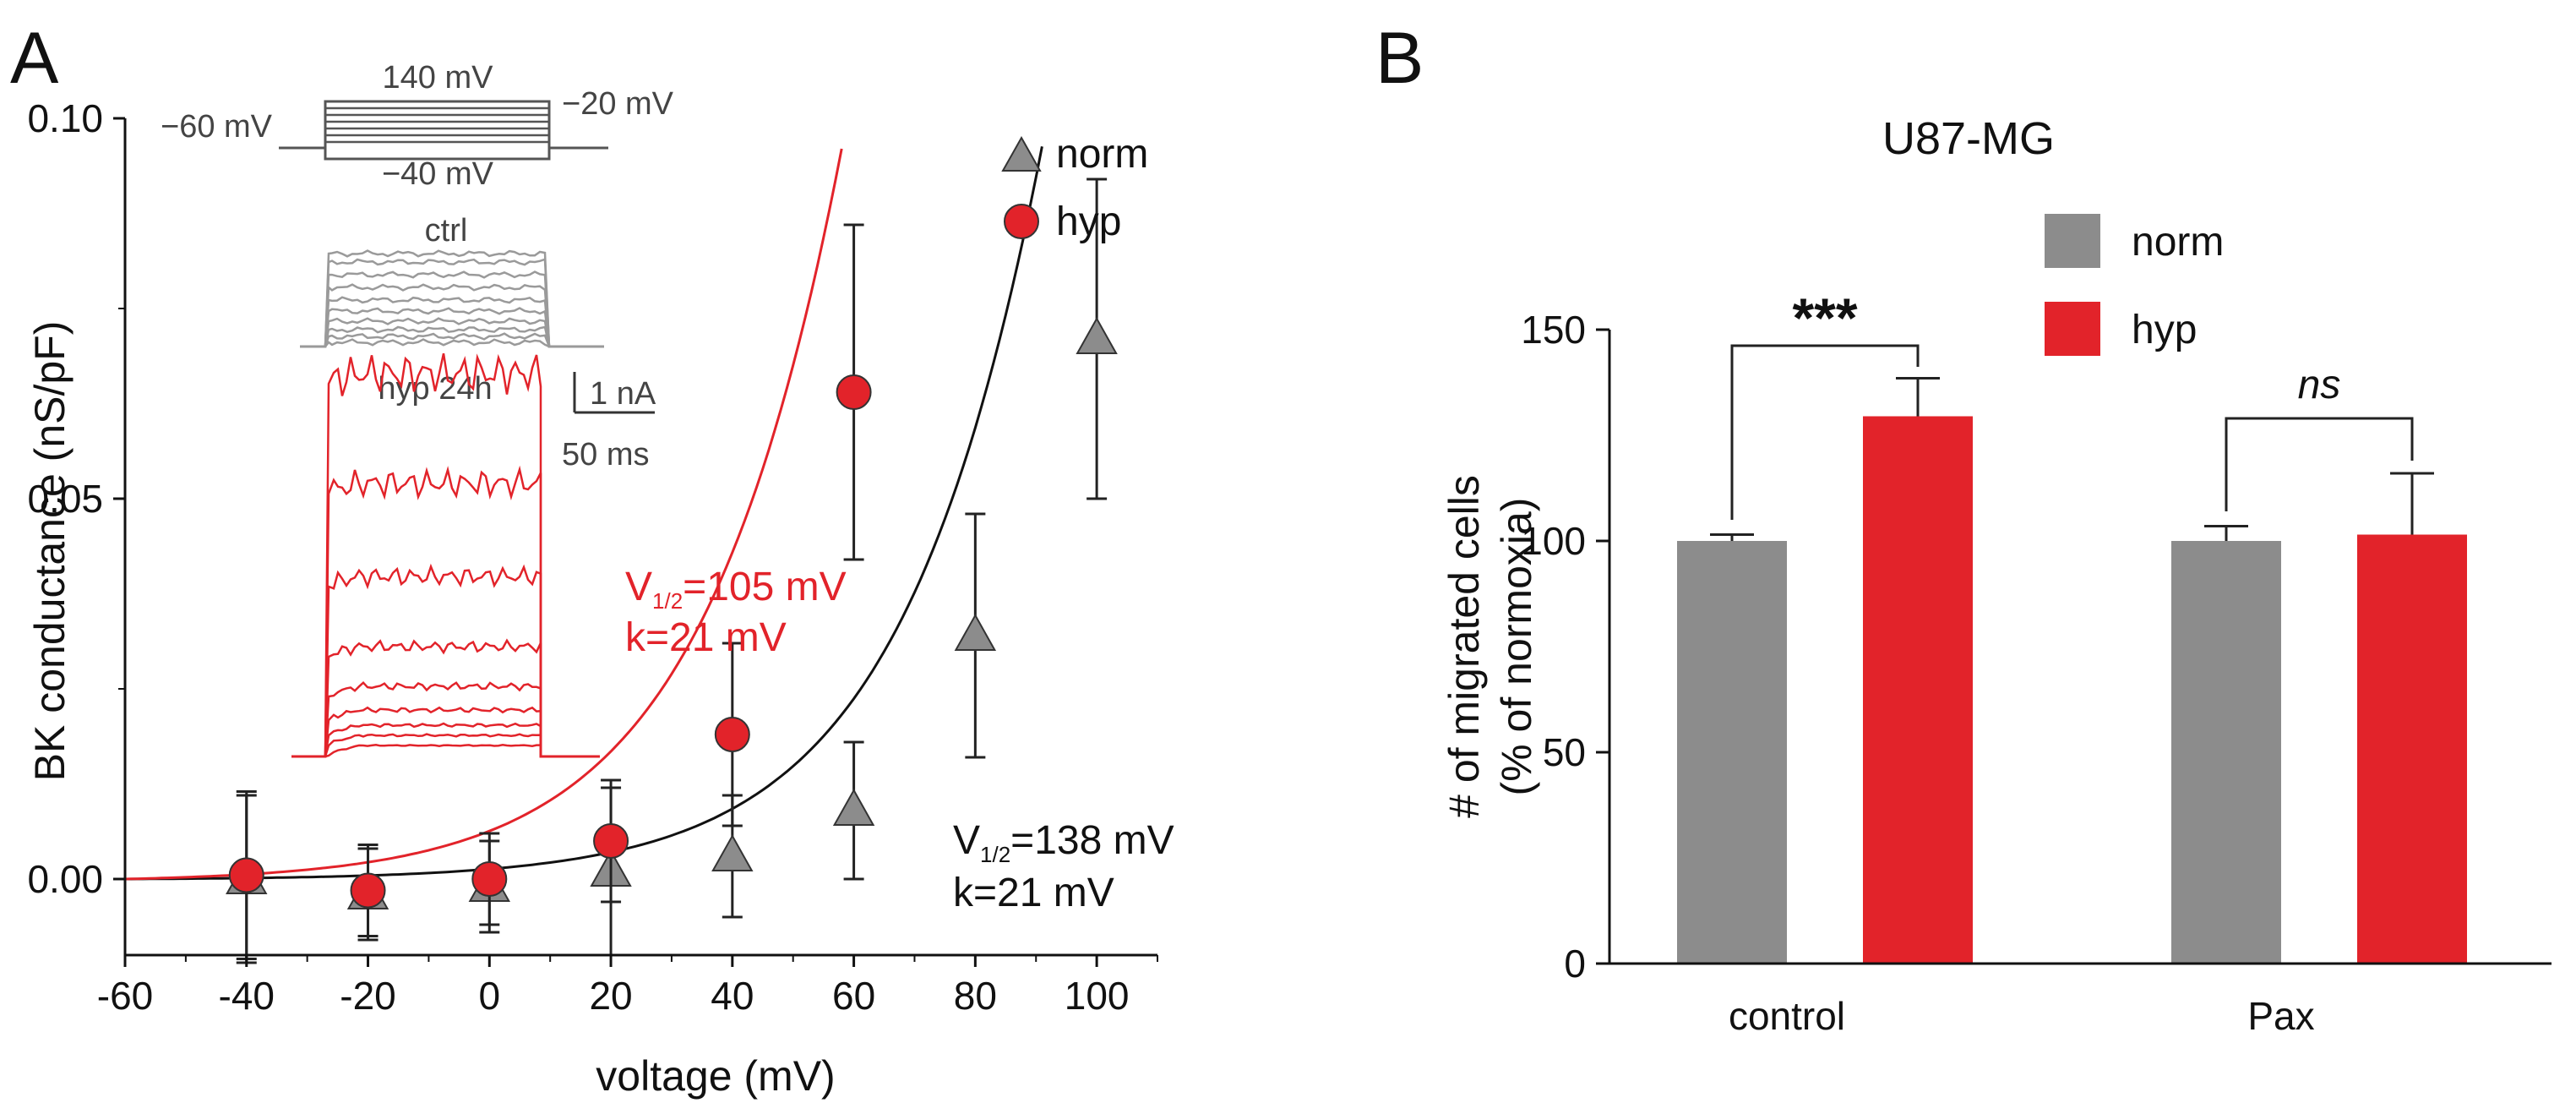 The width and height of the screenshot is (2576, 1114). I want to click on x-tick-label: -40, so click(247, 996).